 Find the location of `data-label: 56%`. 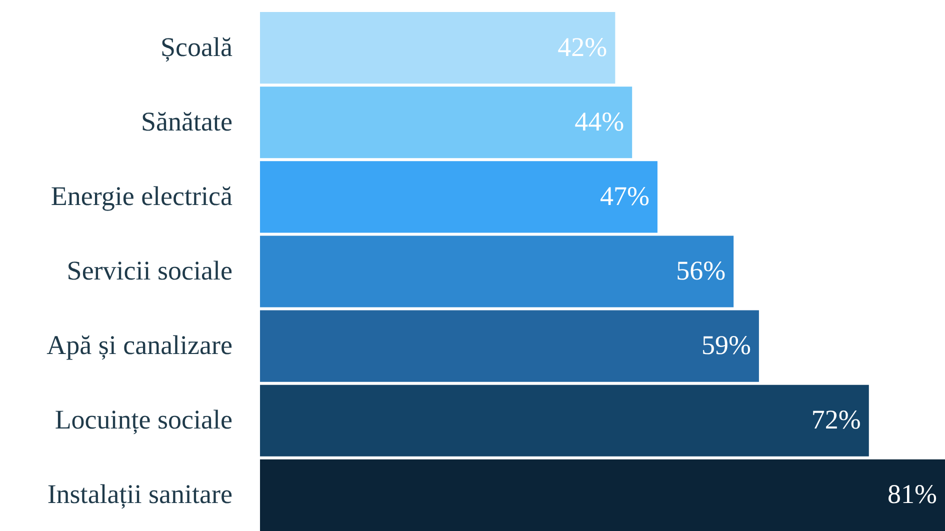

data-label: 56% is located at coordinates (701, 271).